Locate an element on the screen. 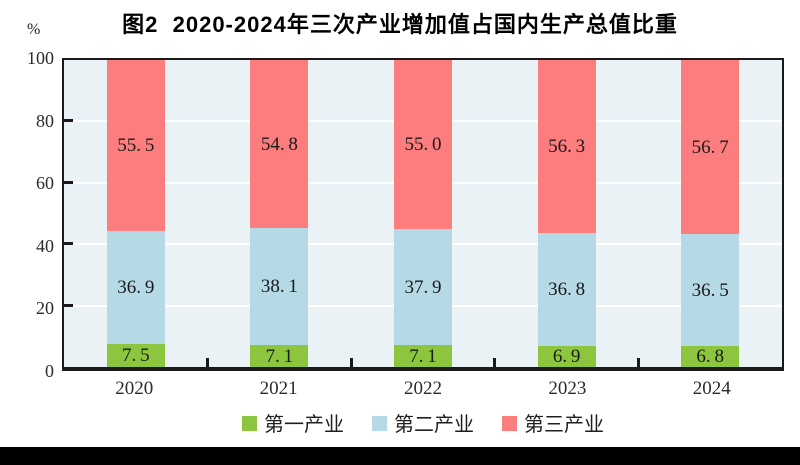  bar-2021-segment-tertiary-industry: 54. 8 is located at coordinates (279, 144).